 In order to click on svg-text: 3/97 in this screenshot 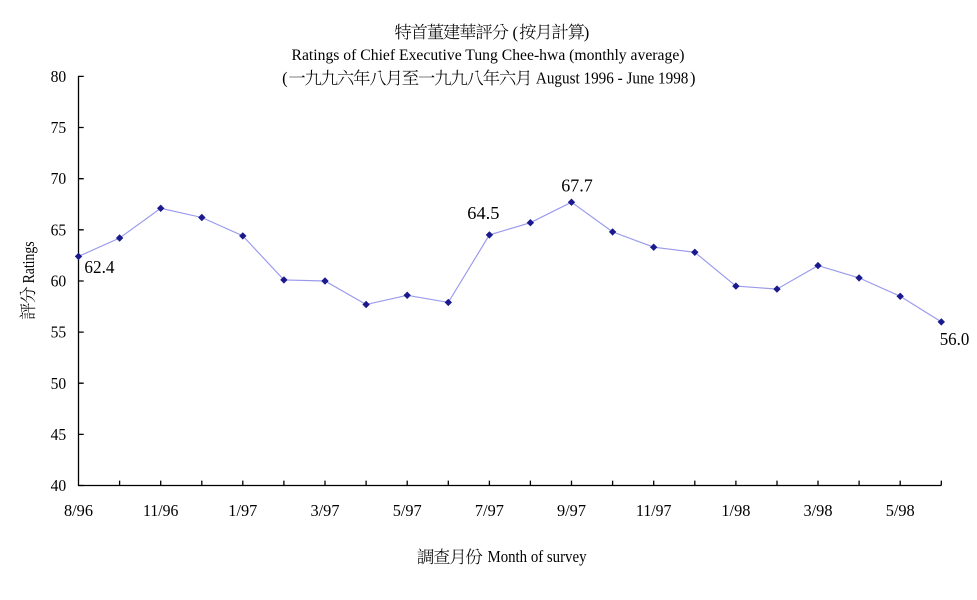, I will do `click(325, 510)`.